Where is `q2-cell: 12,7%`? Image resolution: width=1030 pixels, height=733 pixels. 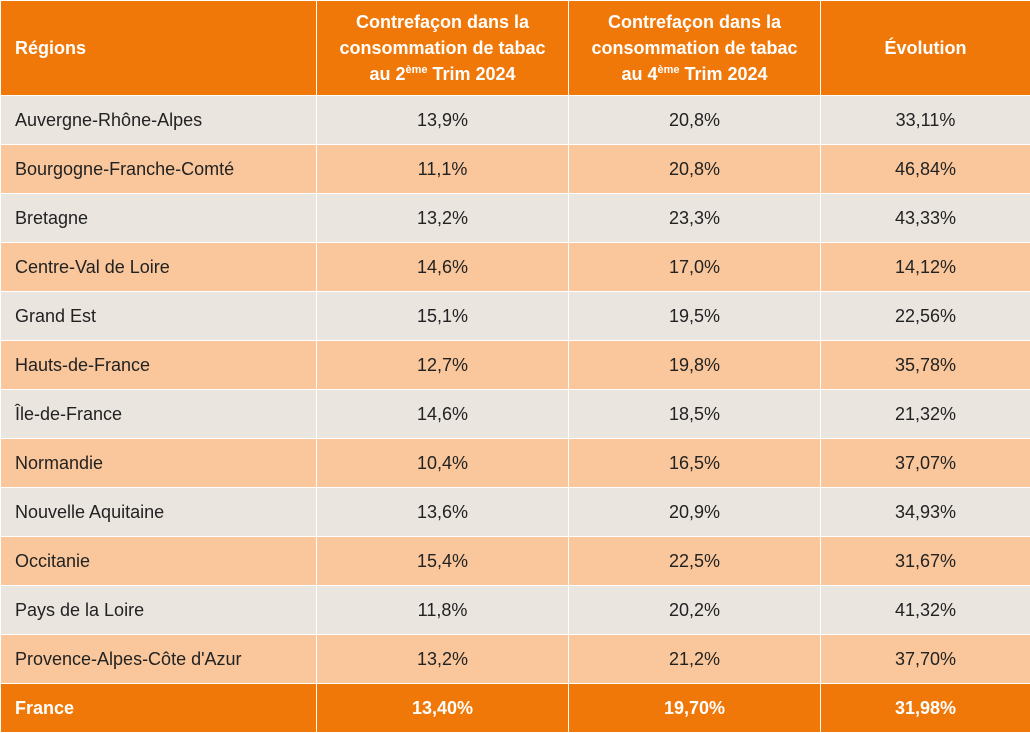
q2-cell: 12,7% is located at coordinates (443, 365).